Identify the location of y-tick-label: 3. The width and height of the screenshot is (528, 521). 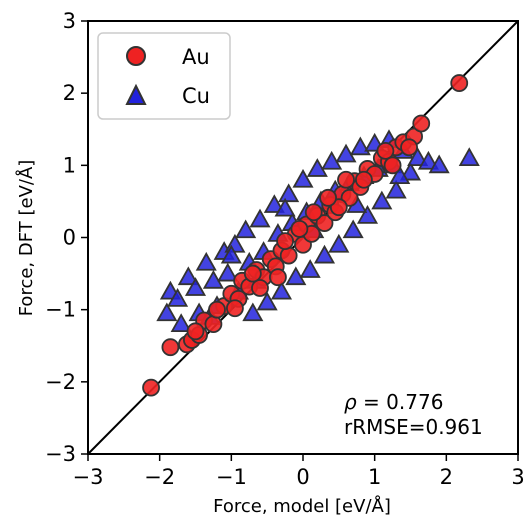
(69, 21).